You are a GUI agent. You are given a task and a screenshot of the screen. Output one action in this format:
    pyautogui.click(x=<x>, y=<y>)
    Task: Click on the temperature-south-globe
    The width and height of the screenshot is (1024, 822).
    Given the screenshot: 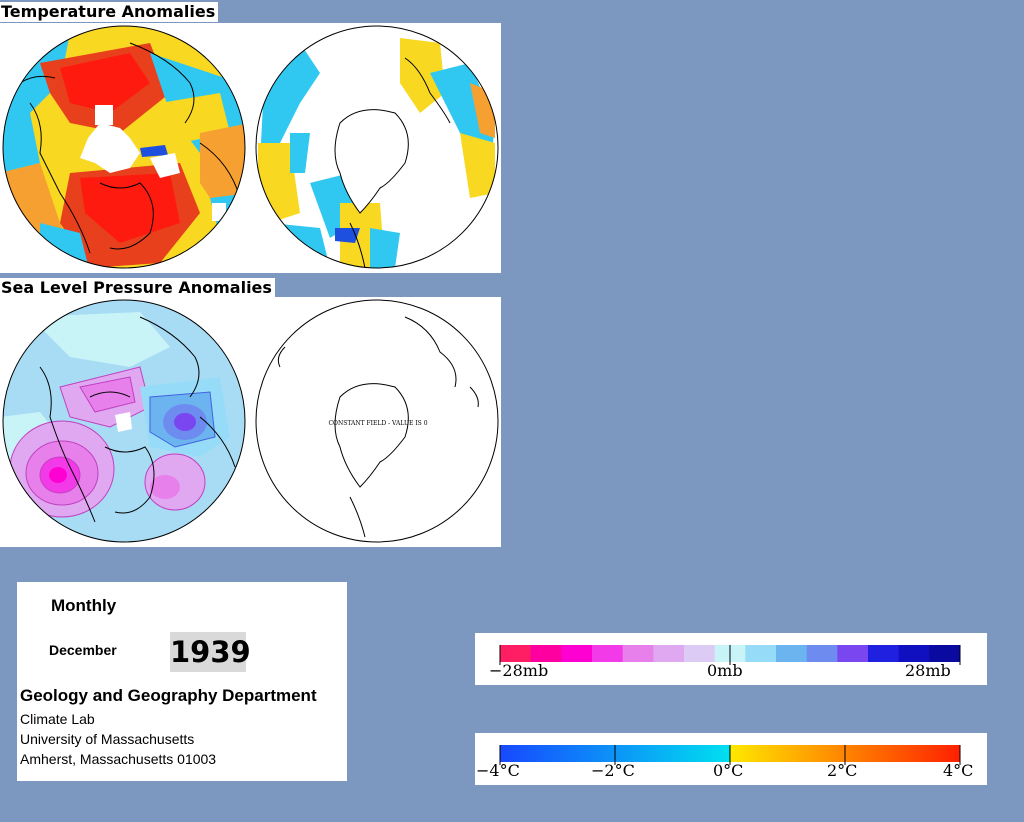 What is the action you would take?
    pyautogui.click(x=377, y=147)
    